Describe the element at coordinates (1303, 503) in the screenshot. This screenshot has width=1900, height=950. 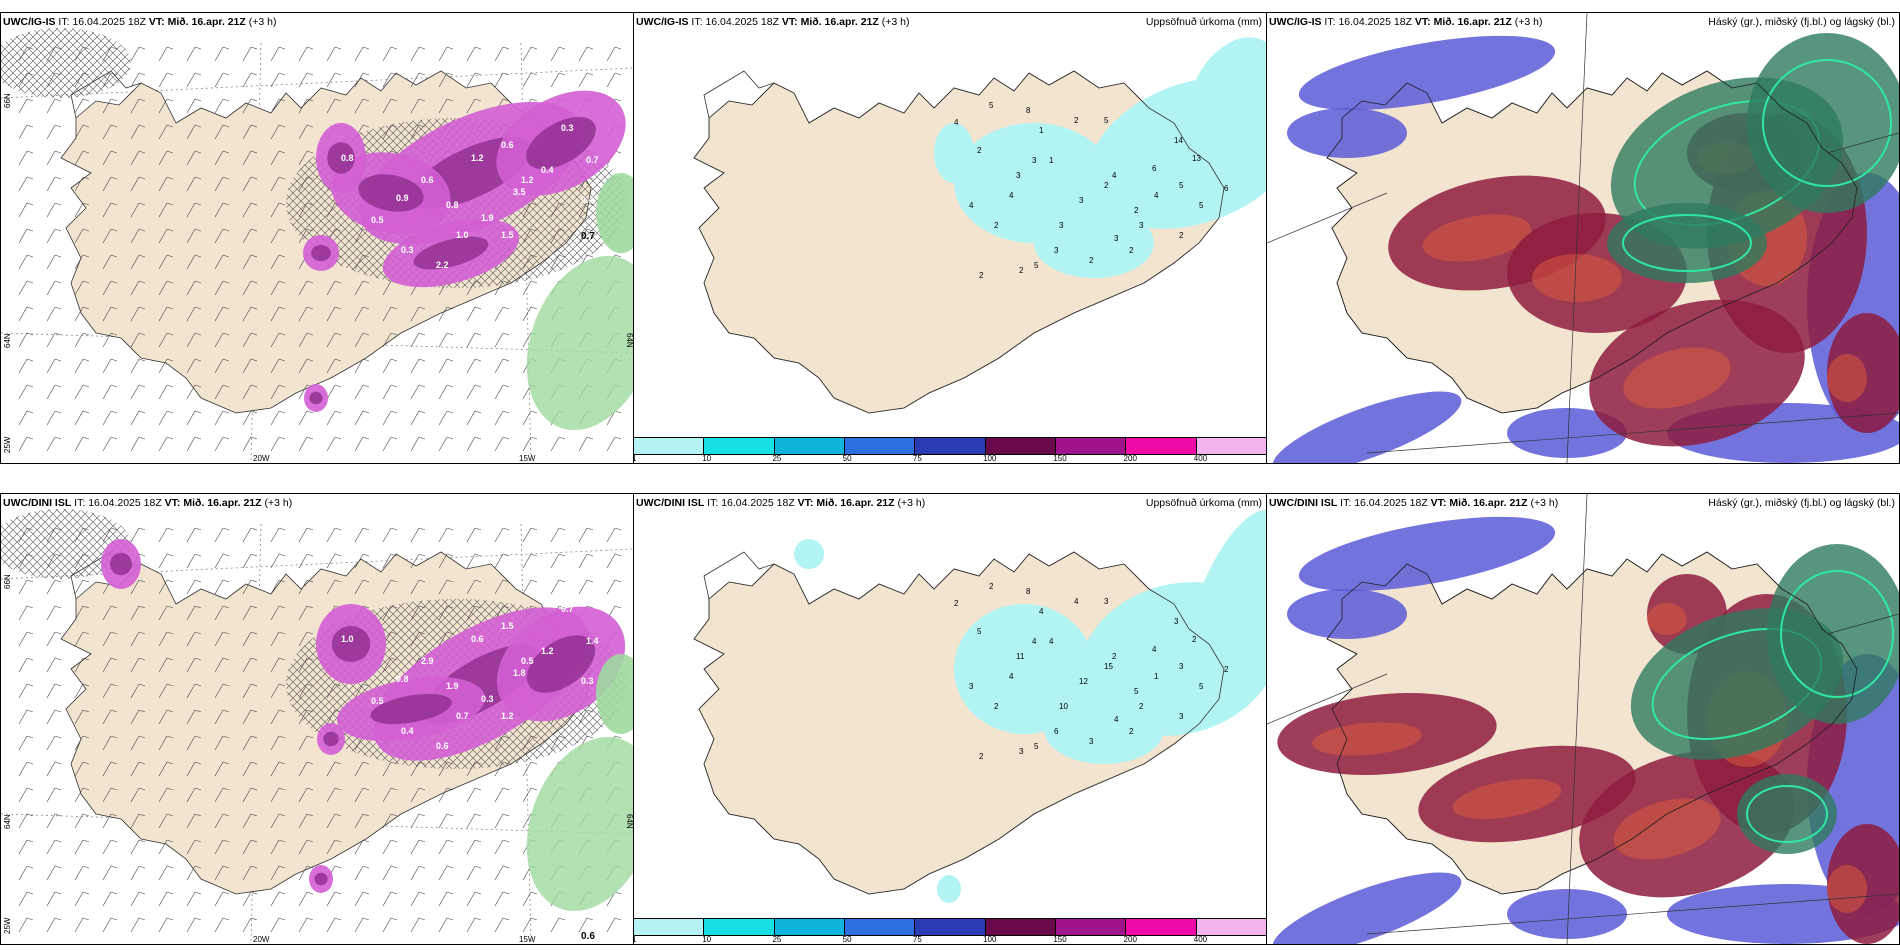
I see `panel-model: UWC/DINI ISL` at that location.